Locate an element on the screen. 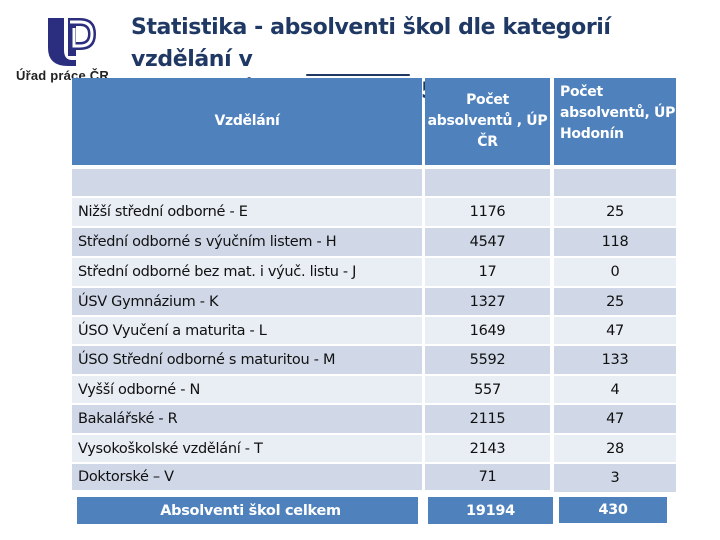 This screenshot has height=540, width=720. cell-count-hodonin: 133 is located at coordinates (615, 360).